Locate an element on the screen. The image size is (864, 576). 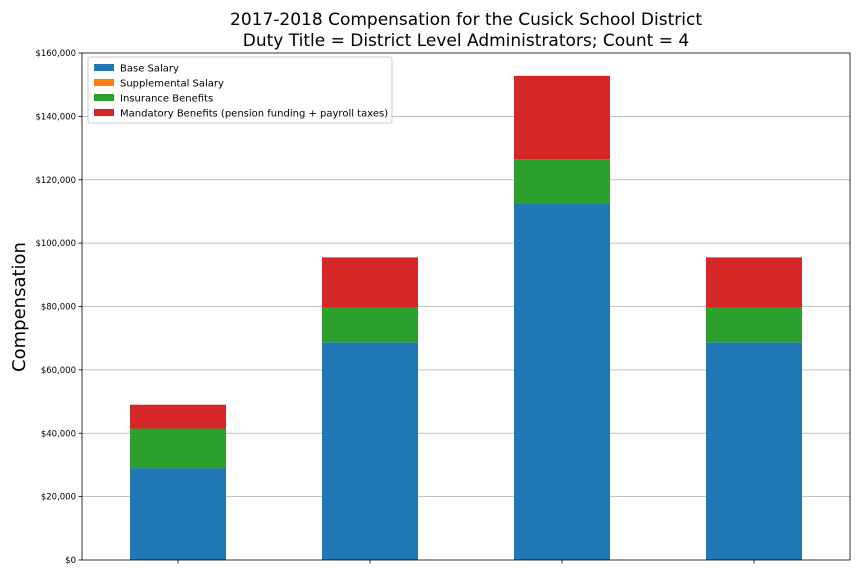
legend-label: Base Salary is located at coordinates (149, 69).